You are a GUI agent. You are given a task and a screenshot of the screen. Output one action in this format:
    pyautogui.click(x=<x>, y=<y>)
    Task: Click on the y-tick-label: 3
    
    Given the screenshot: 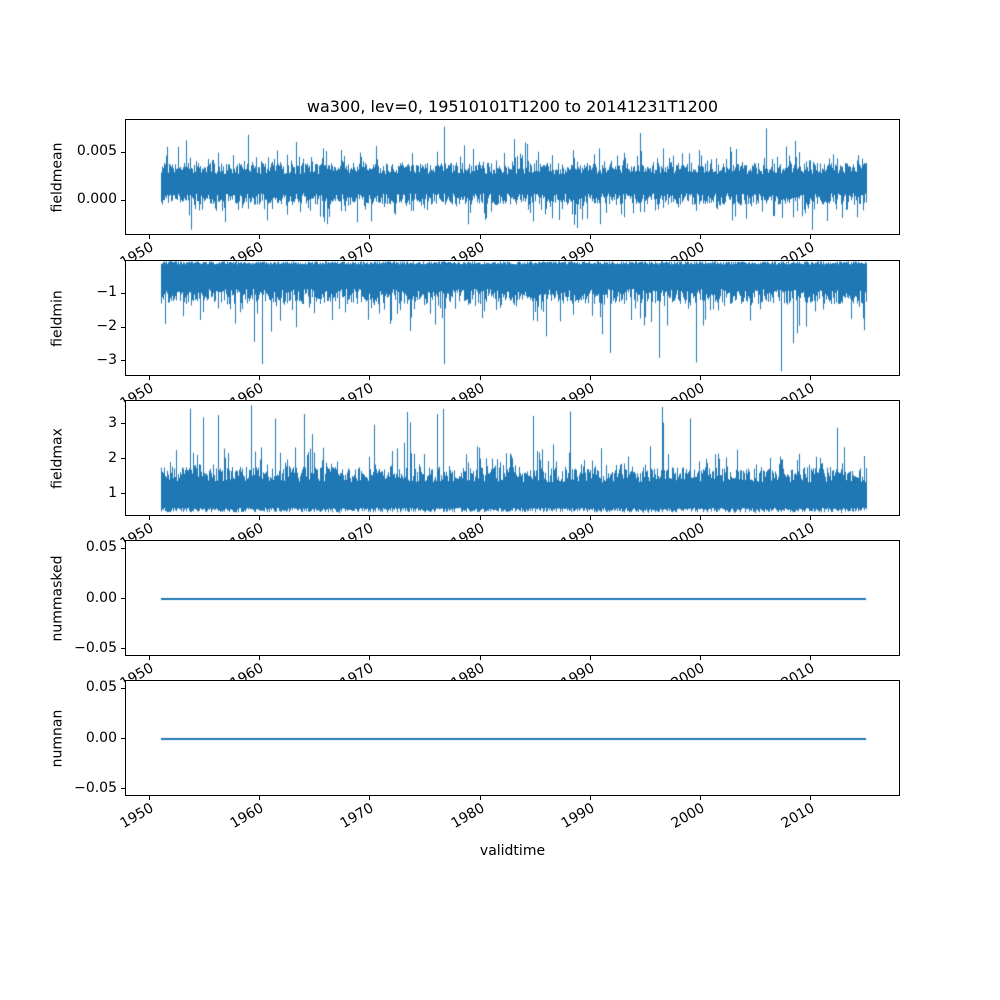 What is the action you would take?
    pyautogui.click(x=112, y=422)
    